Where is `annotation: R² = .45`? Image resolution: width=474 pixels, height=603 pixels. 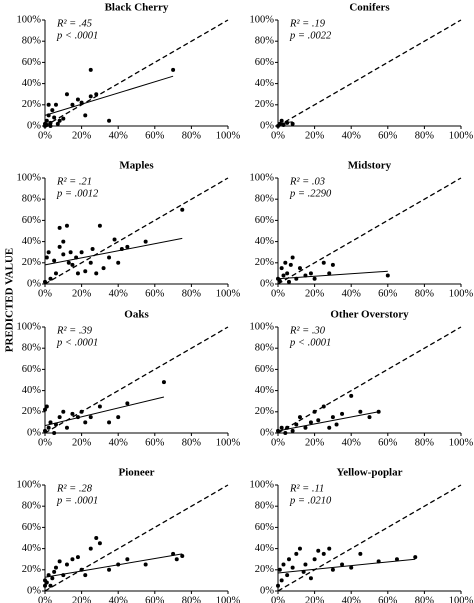 annotation: R² = .45 is located at coordinates (74, 23).